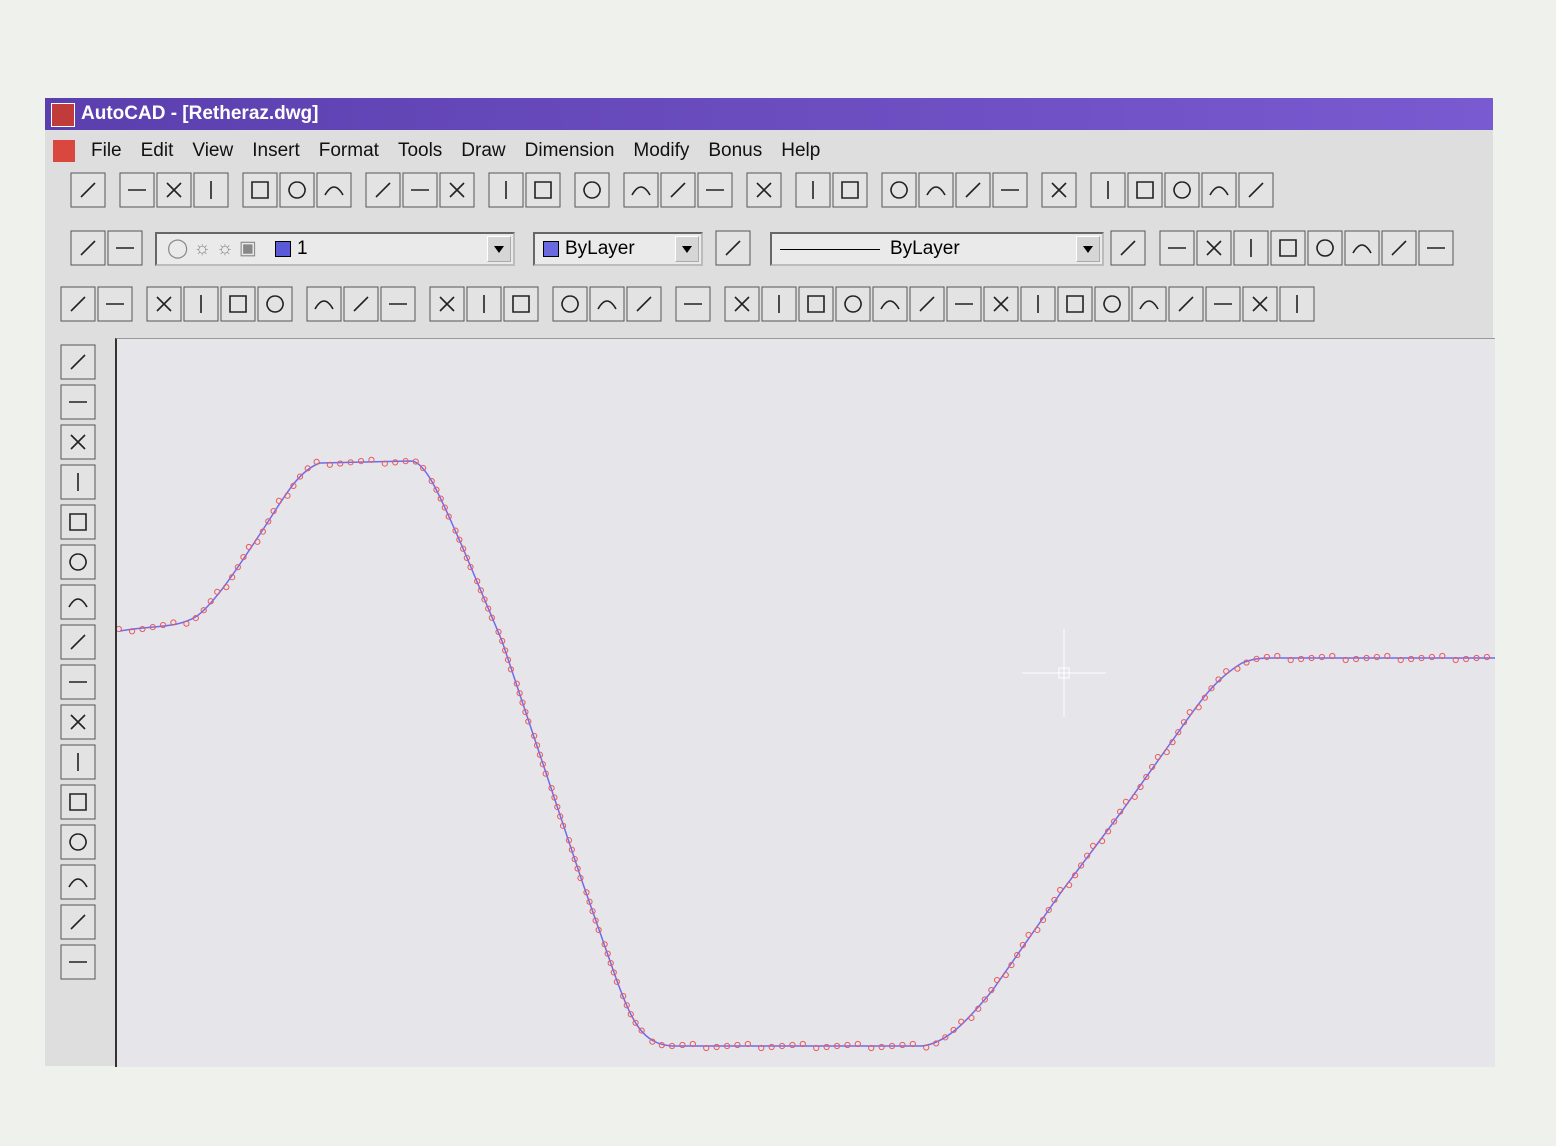 The height and width of the screenshot is (1146, 1556). I want to click on menu-item: View, so click(213, 150).